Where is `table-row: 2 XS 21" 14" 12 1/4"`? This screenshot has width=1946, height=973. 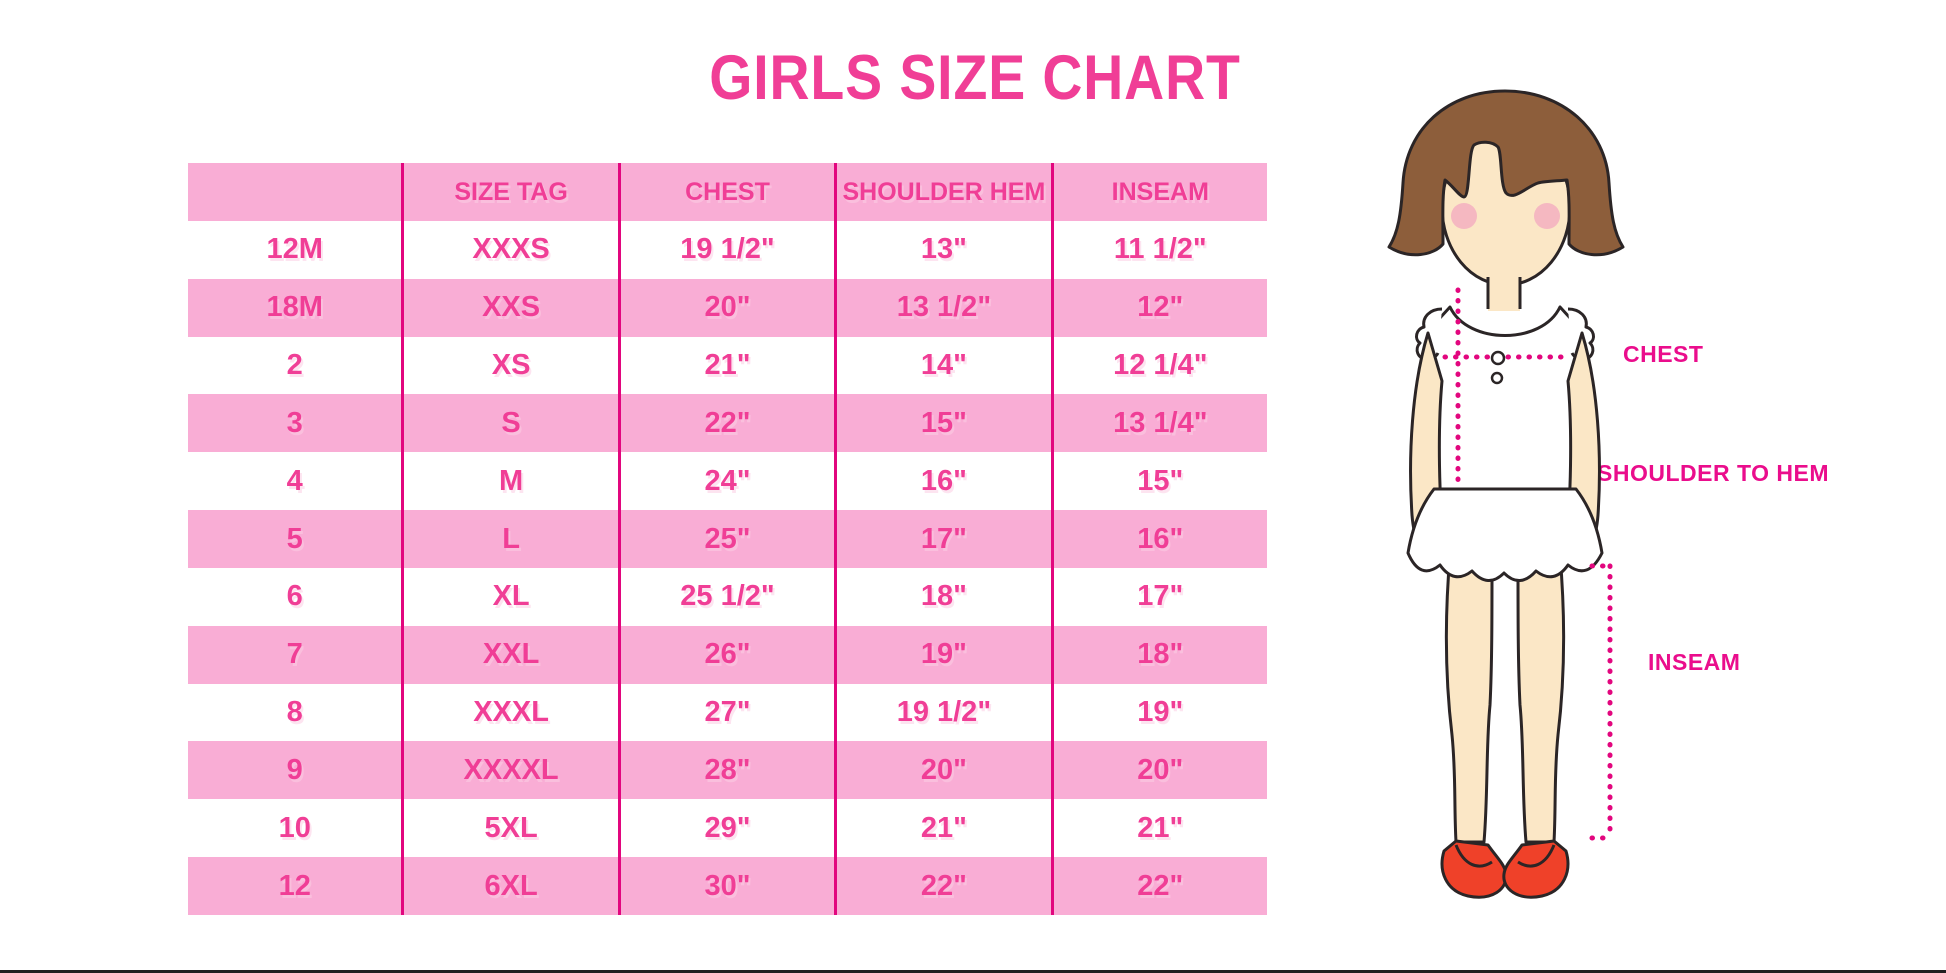 table-row: 2 XS 21" 14" 12 1/4" is located at coordinates (727, 365).